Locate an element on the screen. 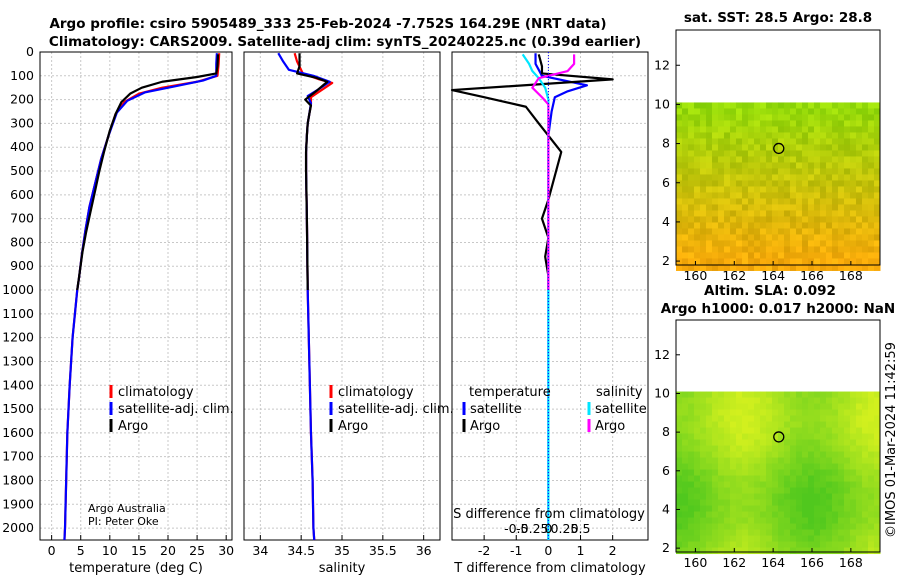 The image size is (900, 580). y-tick-label: 0 is located at coordinates (30, 51).